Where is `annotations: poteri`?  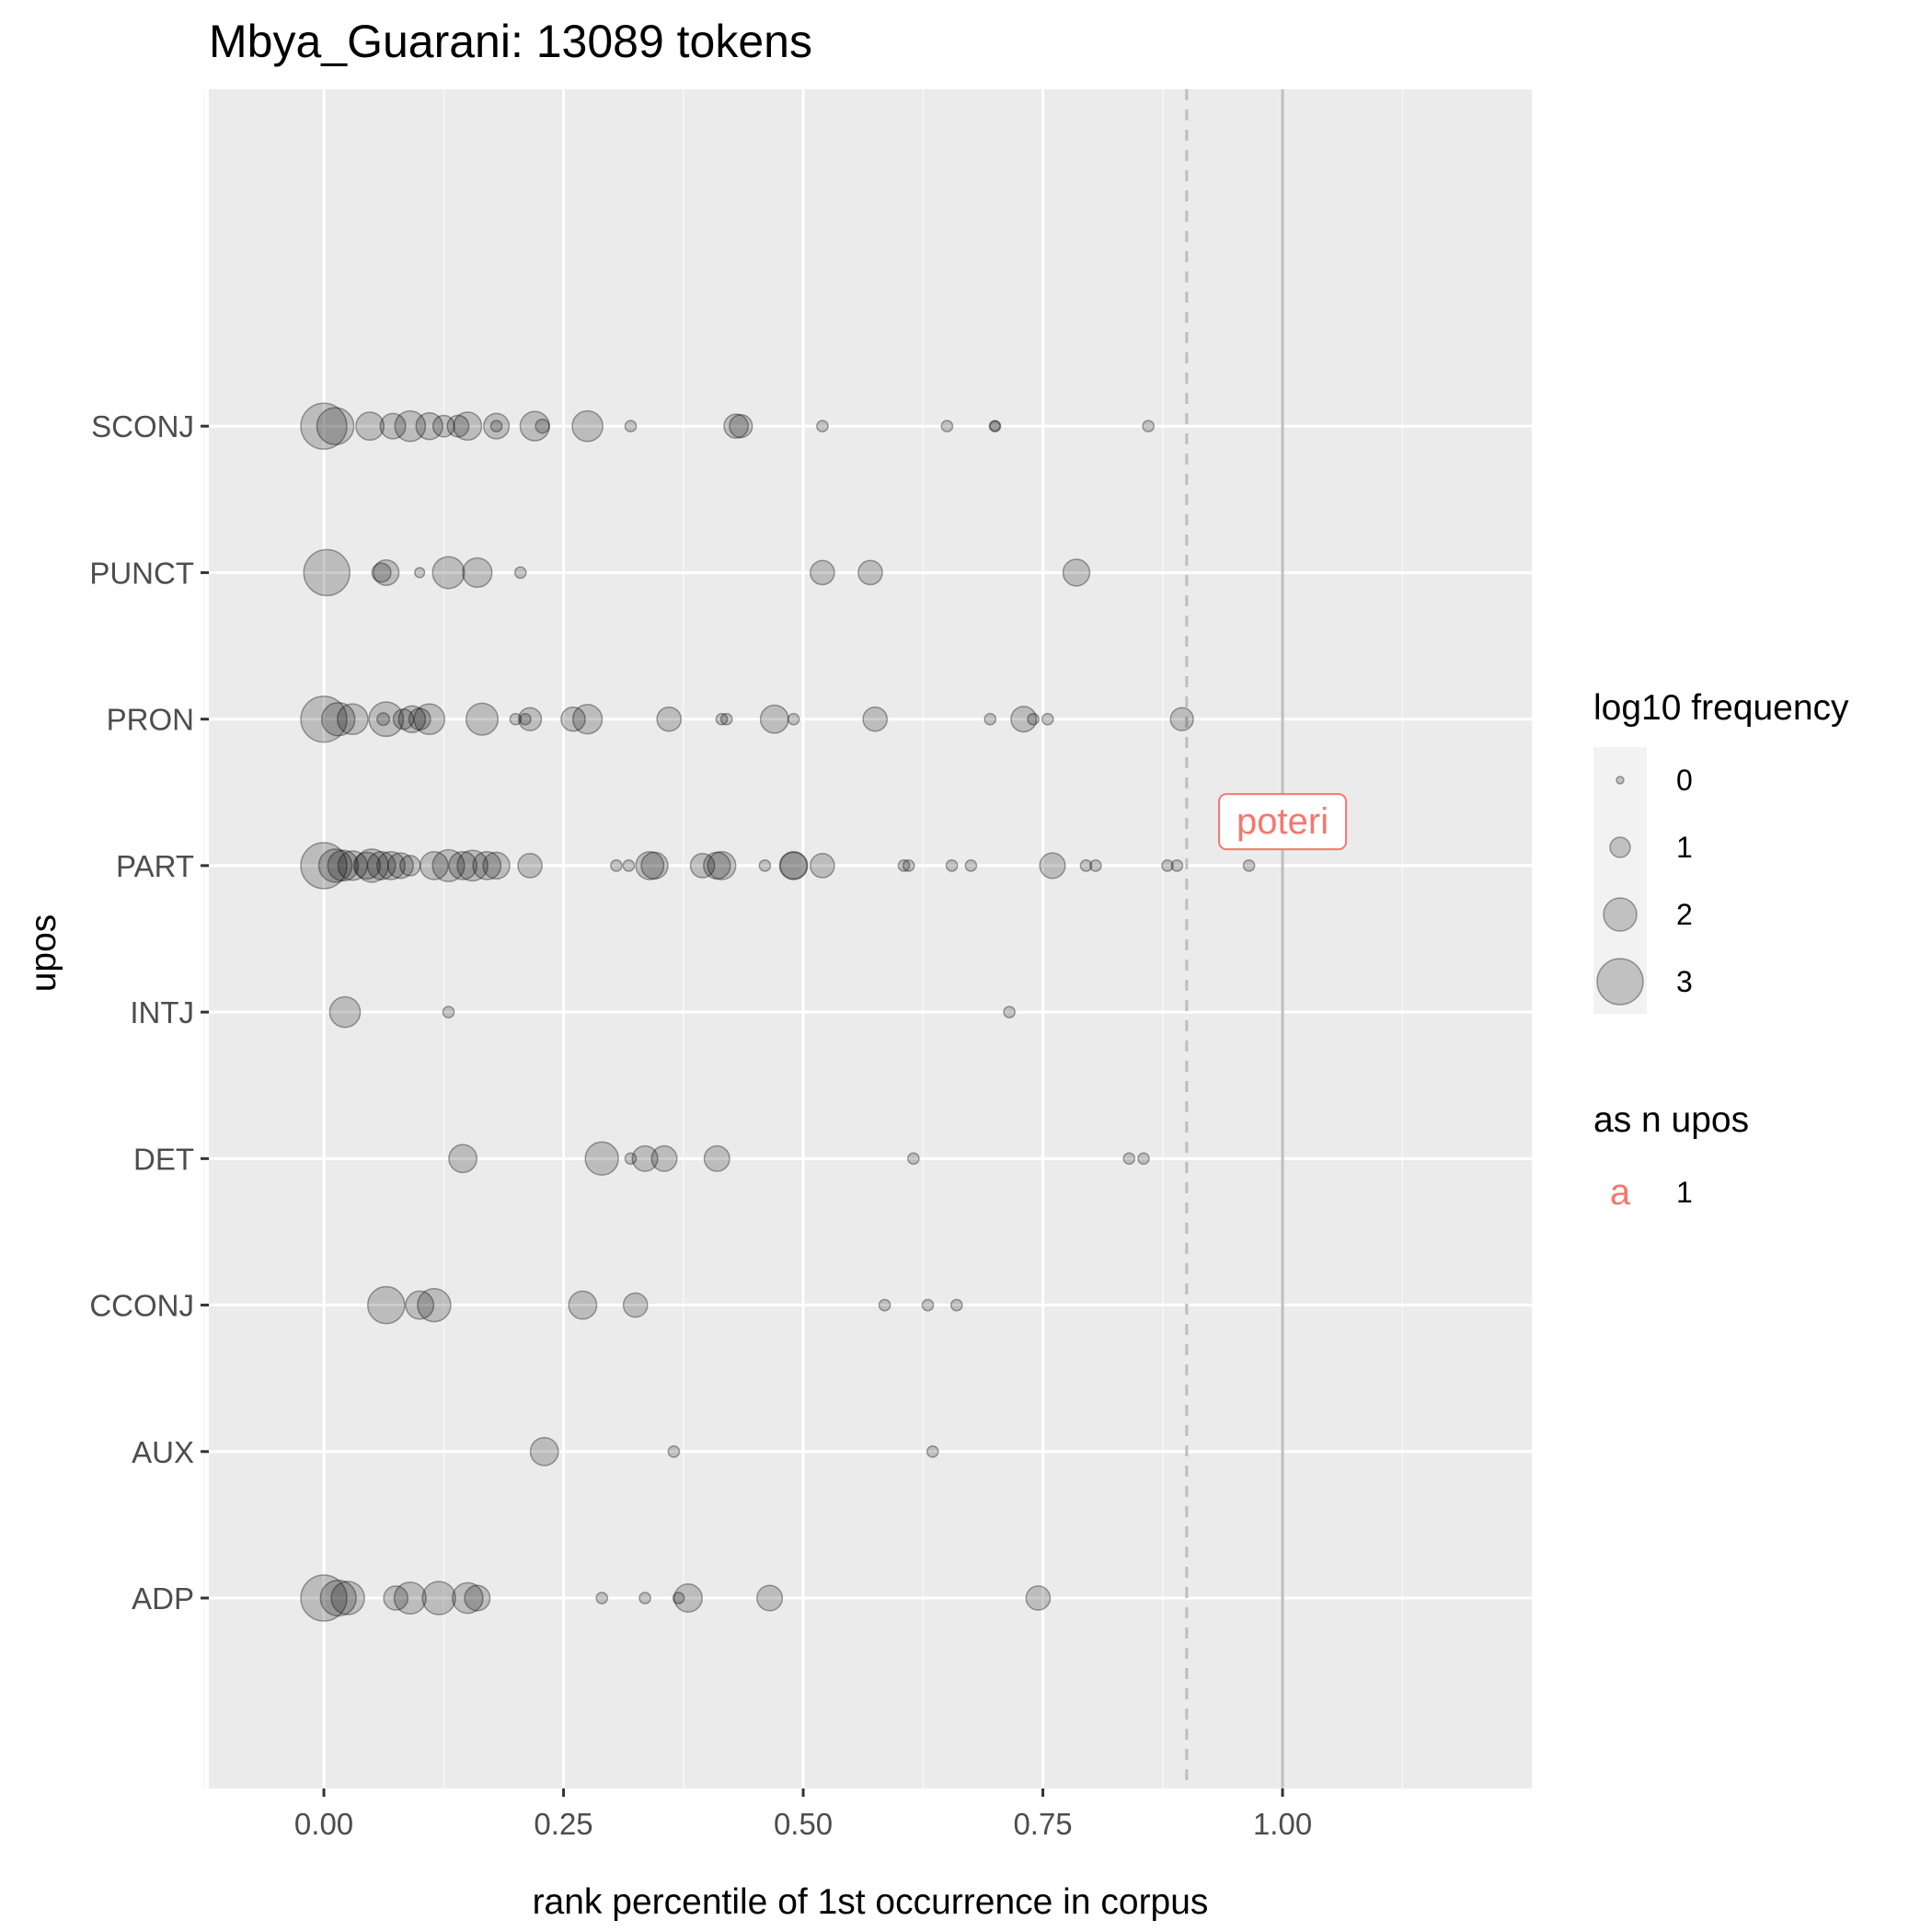
annotations: poteri is located at coordinates (1283, 822).